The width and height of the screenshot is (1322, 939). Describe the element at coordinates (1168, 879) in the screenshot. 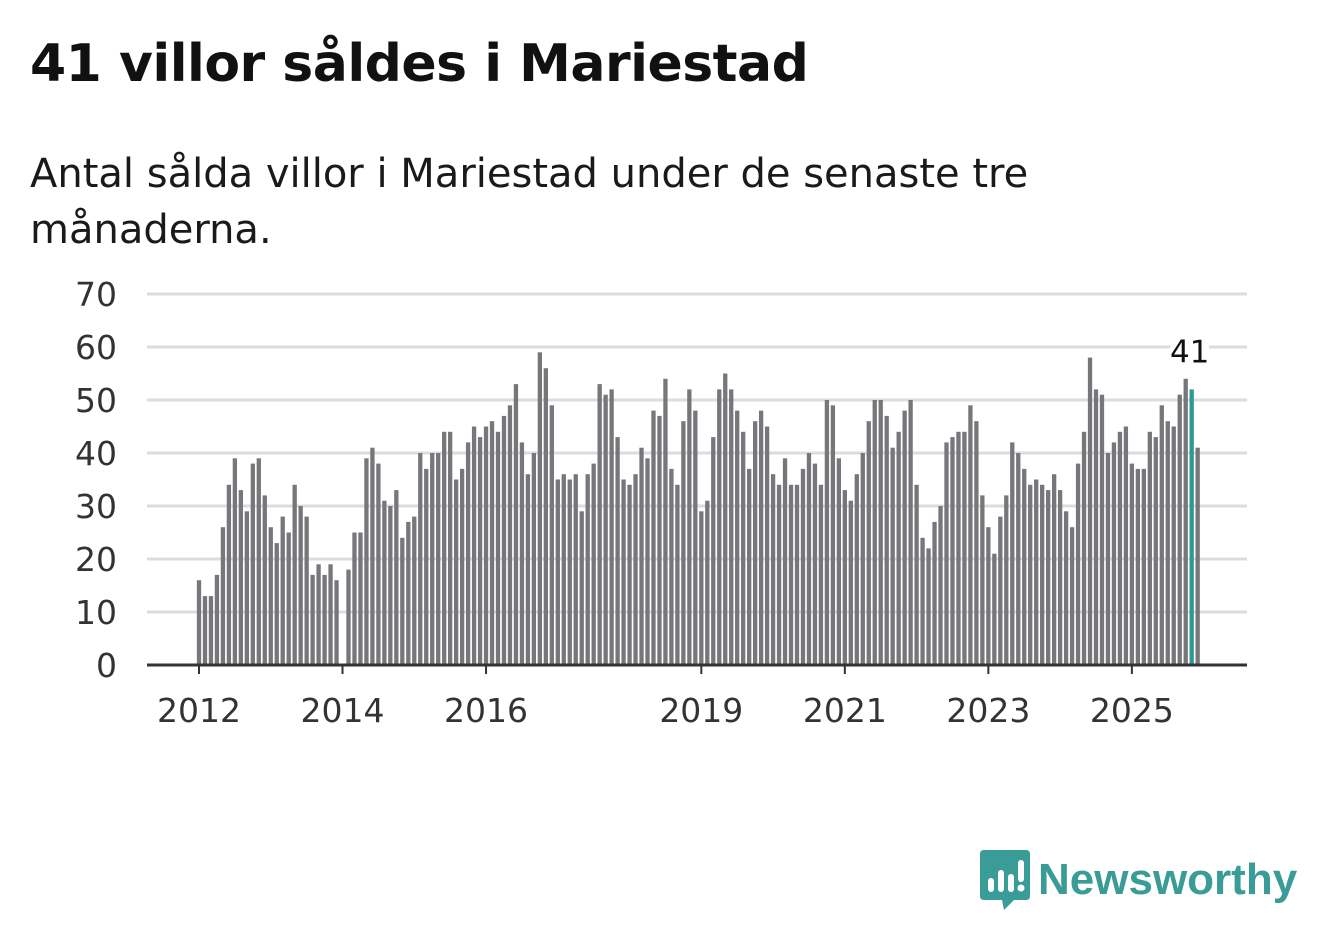

I see `brand-name: Newsworthy` at that location.